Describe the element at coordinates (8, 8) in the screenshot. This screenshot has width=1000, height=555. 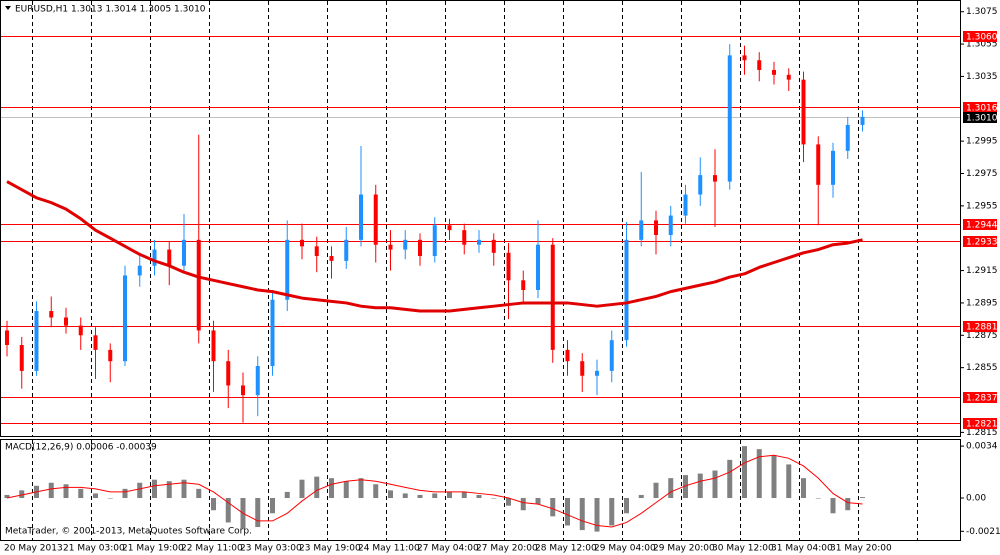
I see `symbol-marker` at that location.